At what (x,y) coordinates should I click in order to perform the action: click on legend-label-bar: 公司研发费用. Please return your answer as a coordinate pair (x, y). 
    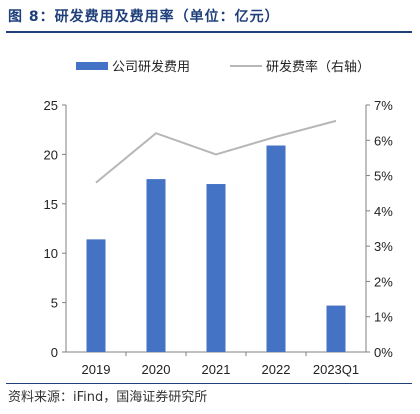
    Looking at the image, I should click on (151, 67).